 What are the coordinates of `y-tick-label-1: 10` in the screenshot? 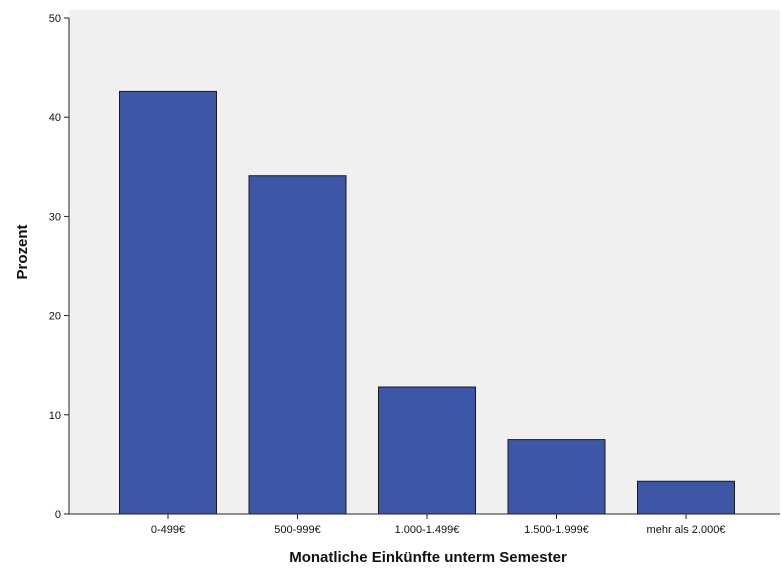 It's located at (55, 416).